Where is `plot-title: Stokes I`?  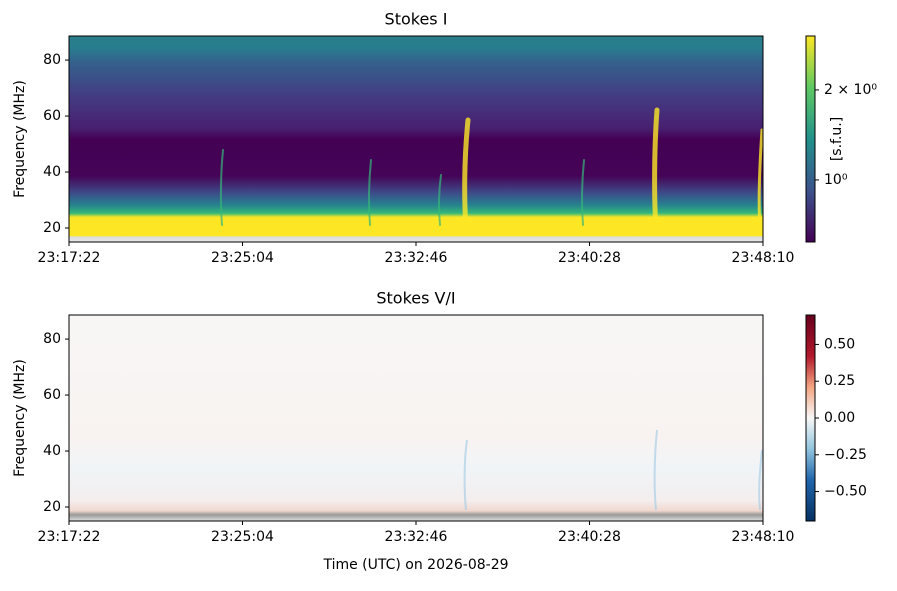
plot-title: Stokes I is located at coordinates (416, 19).